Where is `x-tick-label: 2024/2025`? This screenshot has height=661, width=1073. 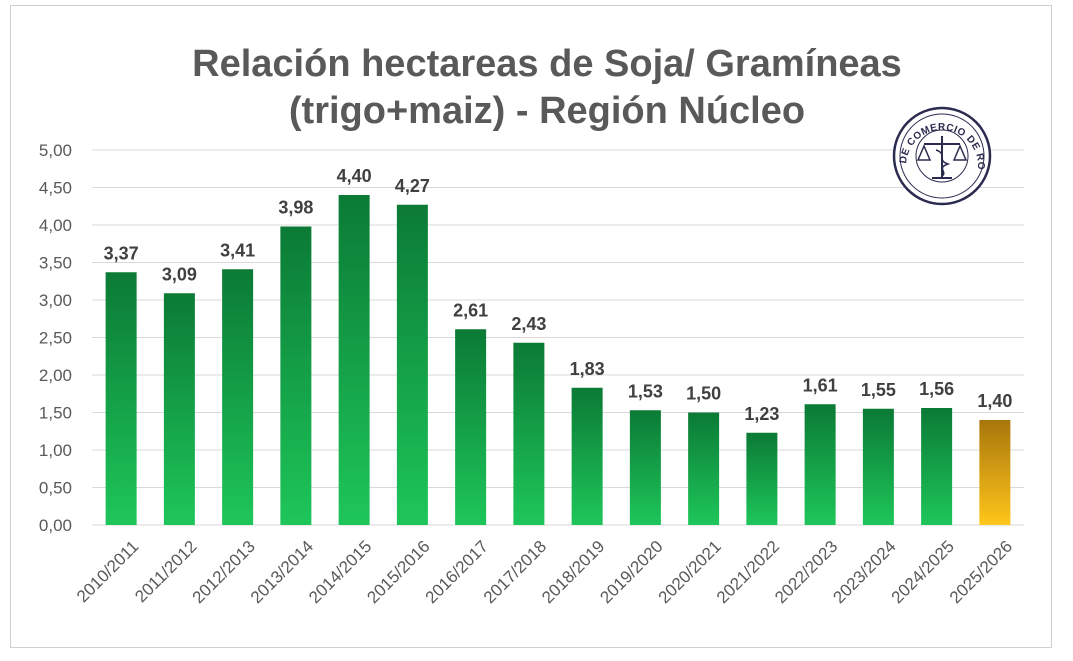 x-tick-label: 2024/2025 is located at coordinates (923, 572).